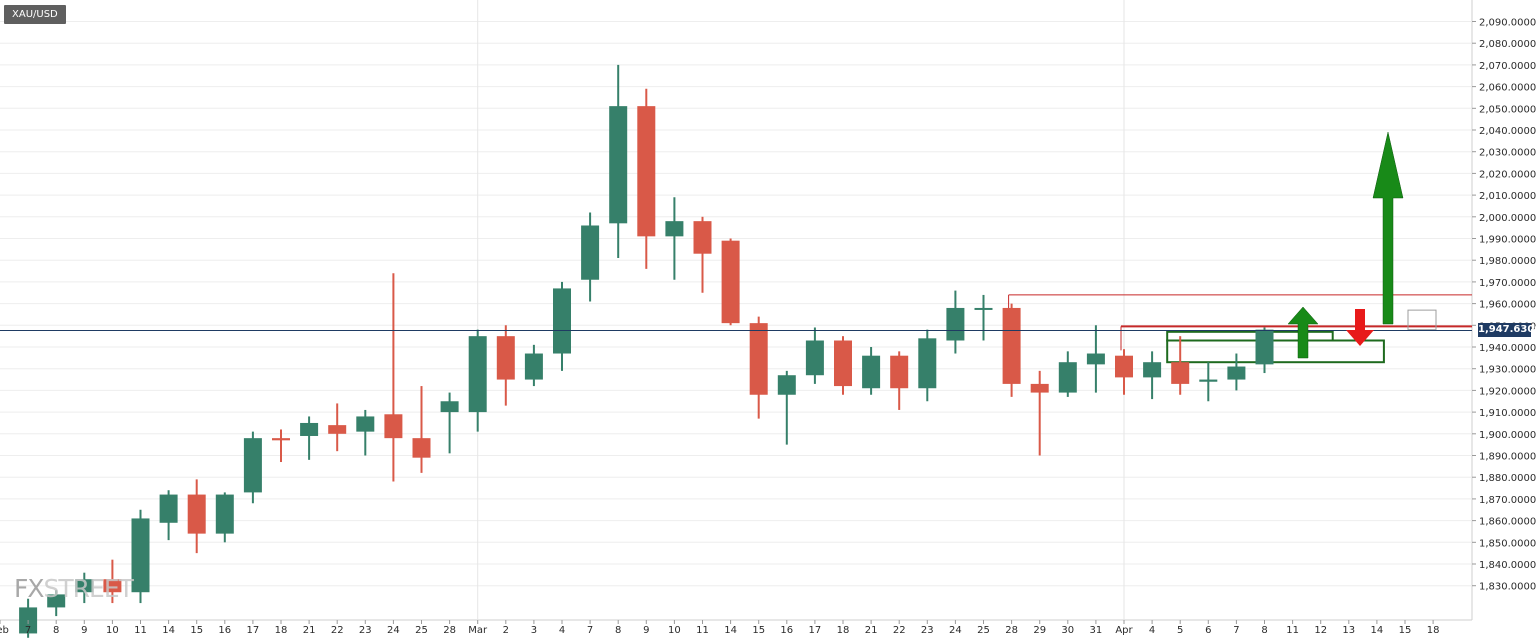  I want to click on x-tick-label: 11, so click(140, 630).